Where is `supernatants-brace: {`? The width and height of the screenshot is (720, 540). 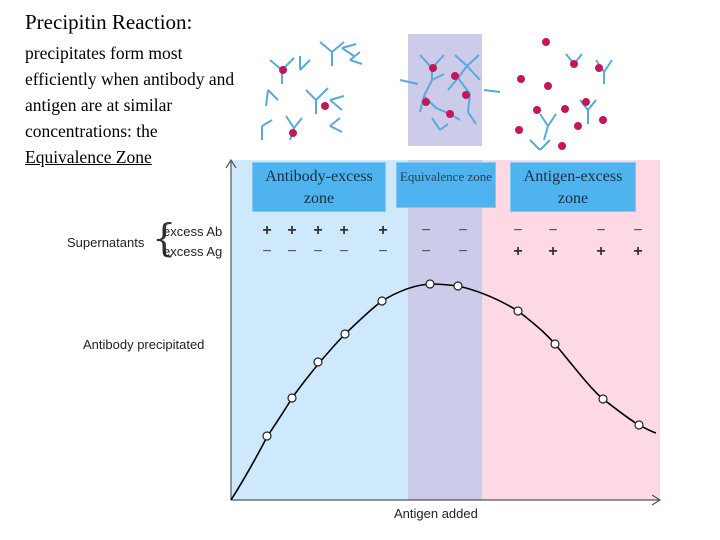
supernatants-brace: { is located at coordinates (164, 238).